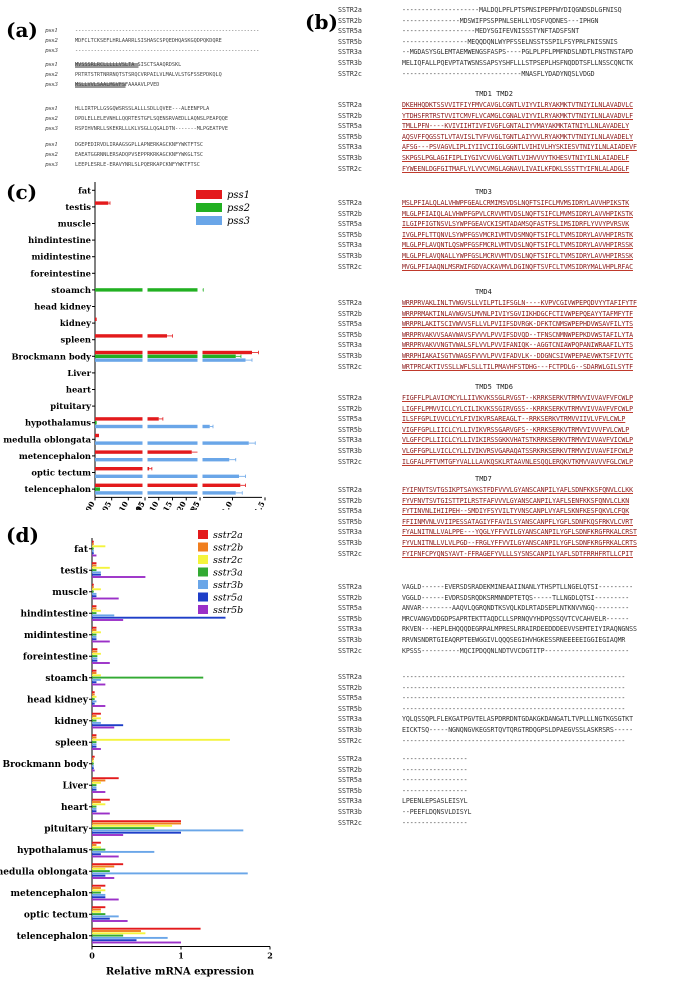  Describe the element at coordinates (92, 956) in the screenshot. I see `x-tick-label: 0` at that location.